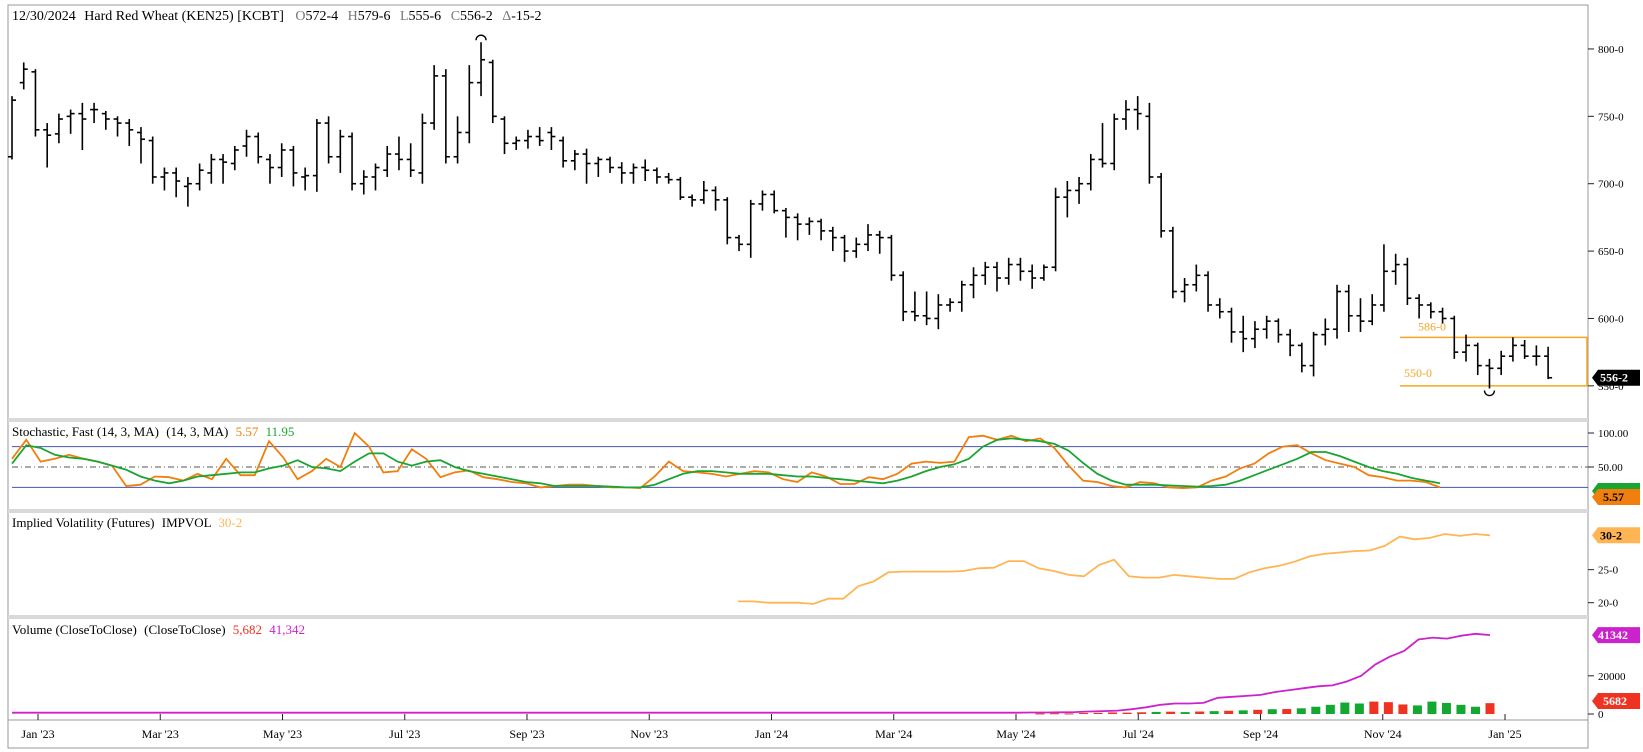 This screenshot has width=1643, height=752. Describe the element at coordinates (404, 16) in the screenshot. I see `header-low-label: L` at that location.